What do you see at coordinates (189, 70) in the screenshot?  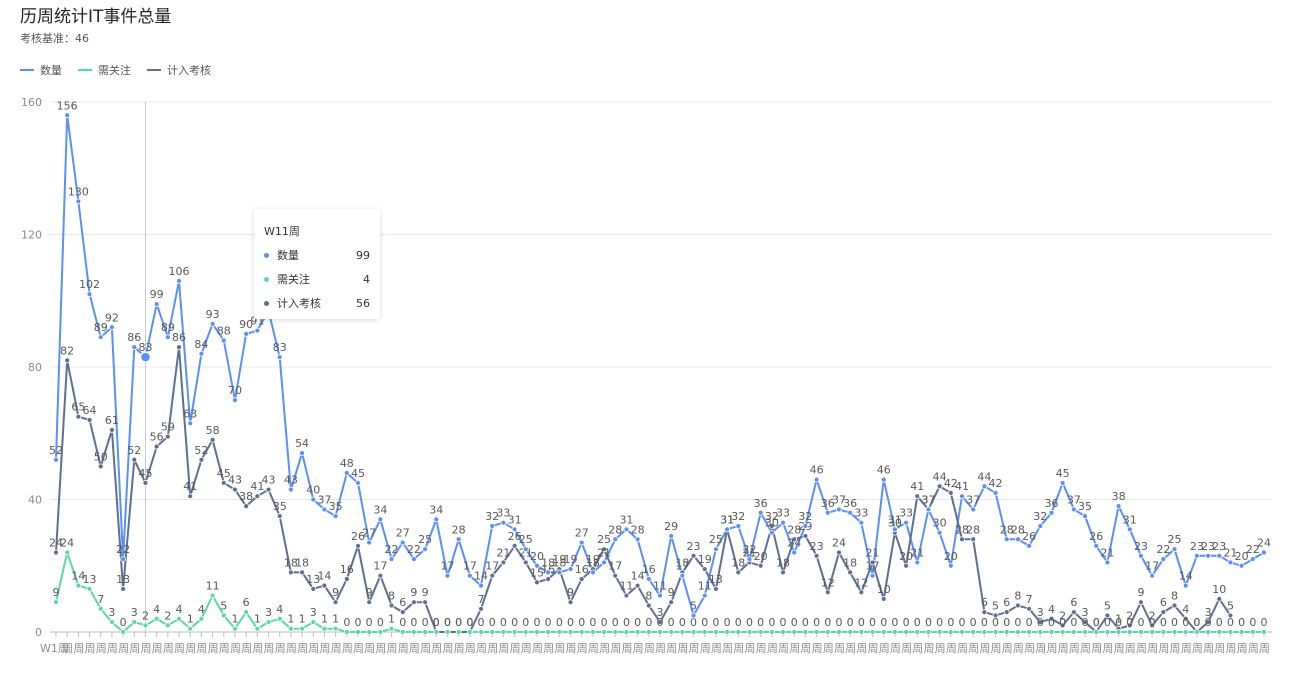 I see `legend-label-assess: 计入考核` at bounding box center [189, 70].